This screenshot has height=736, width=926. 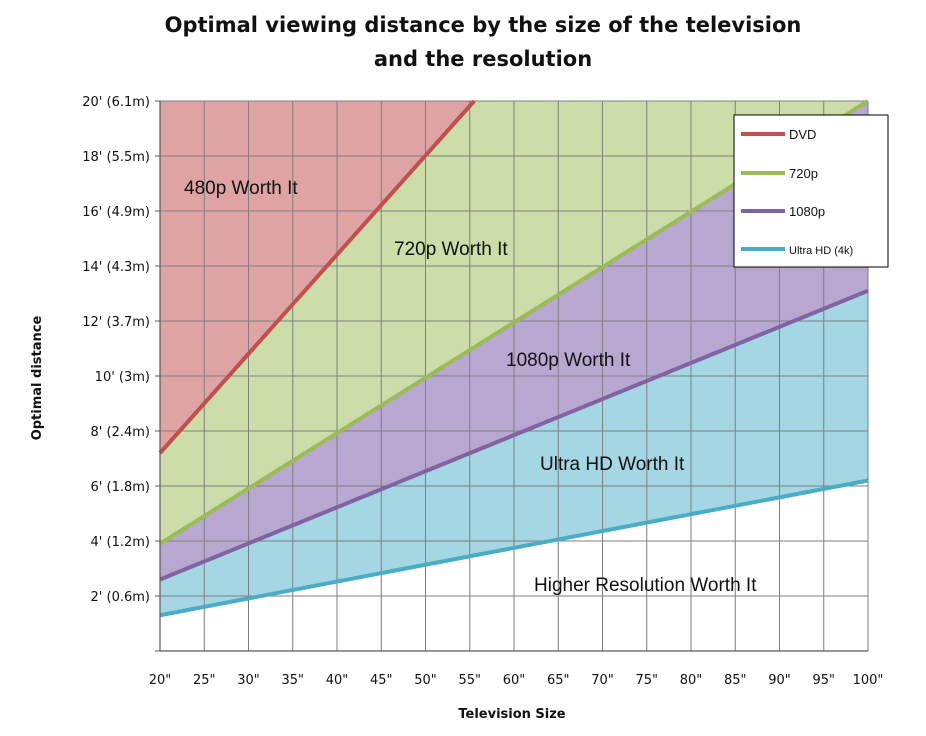 What do you see at coordinates (469, 680) in the screenshot?
I see `x-tick-label: 55"` at bounding box center [469, 680].